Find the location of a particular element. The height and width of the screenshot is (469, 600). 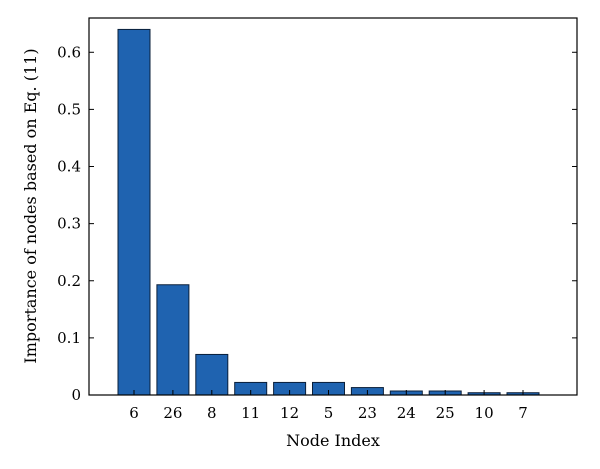

y-tick-label: 0 is located at coordinates (76, 395).